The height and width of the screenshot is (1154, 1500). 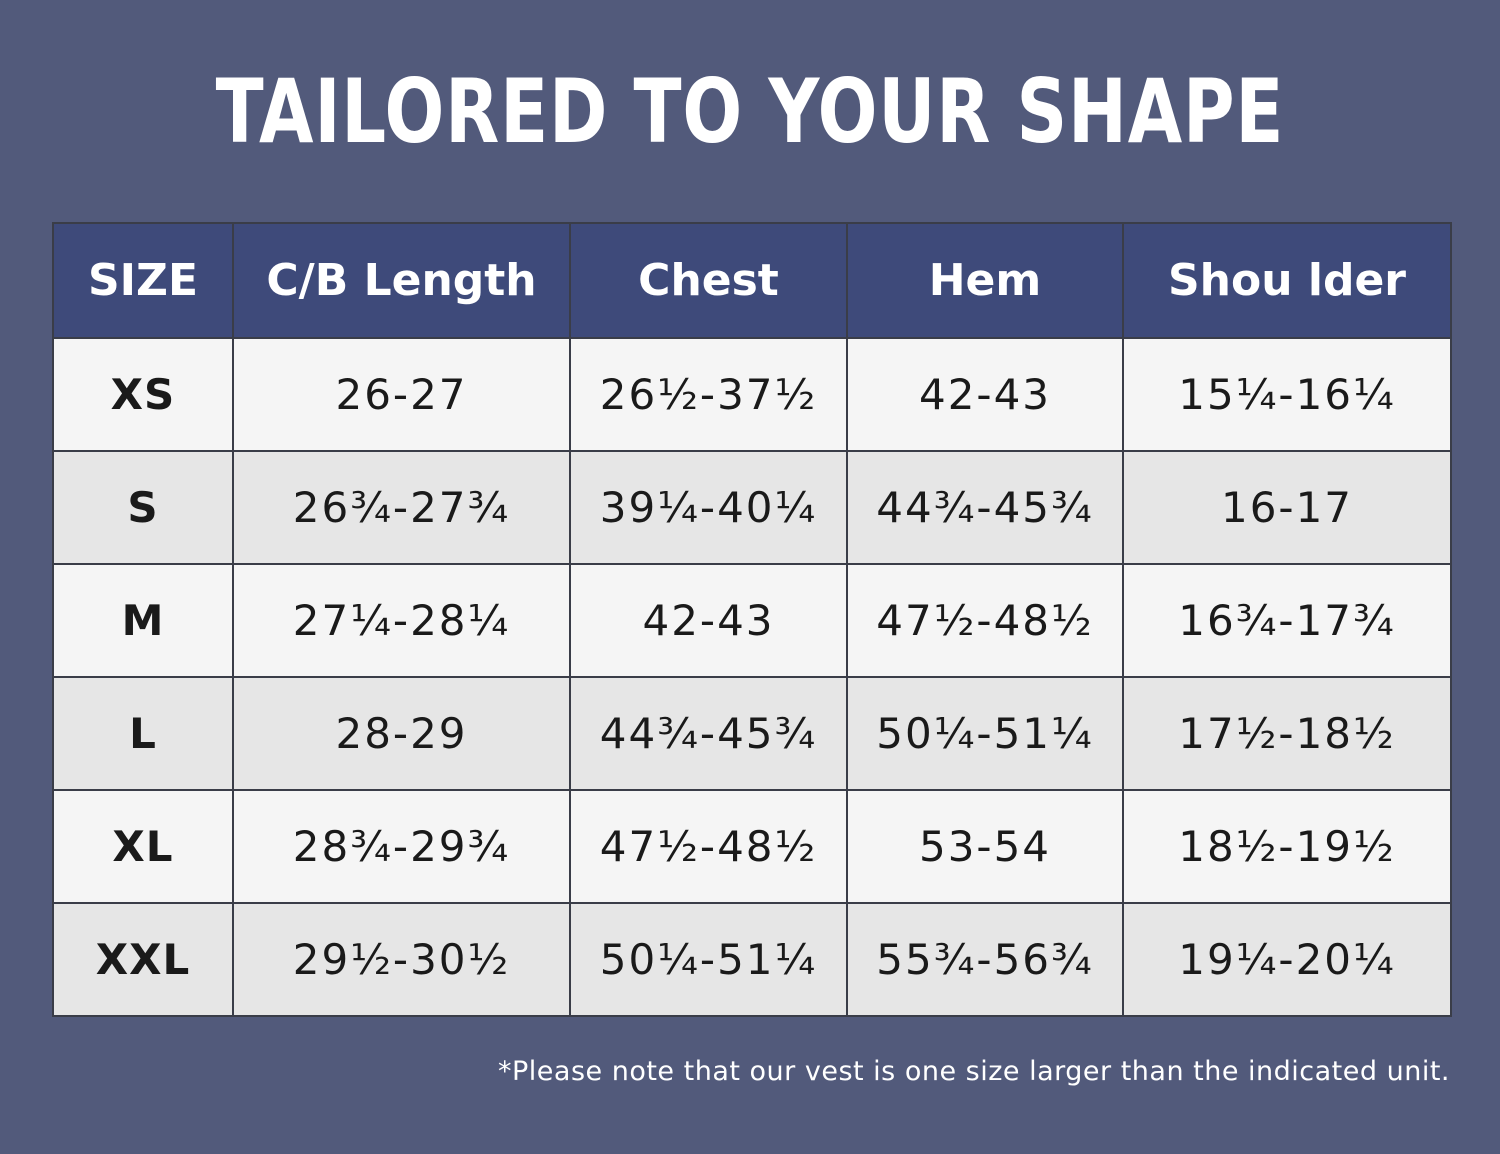 What do you see at coordinates (1287, 507) in the screenshot?
I see `shoulder-cell: 16-17` at bounding box center [1287, 507].